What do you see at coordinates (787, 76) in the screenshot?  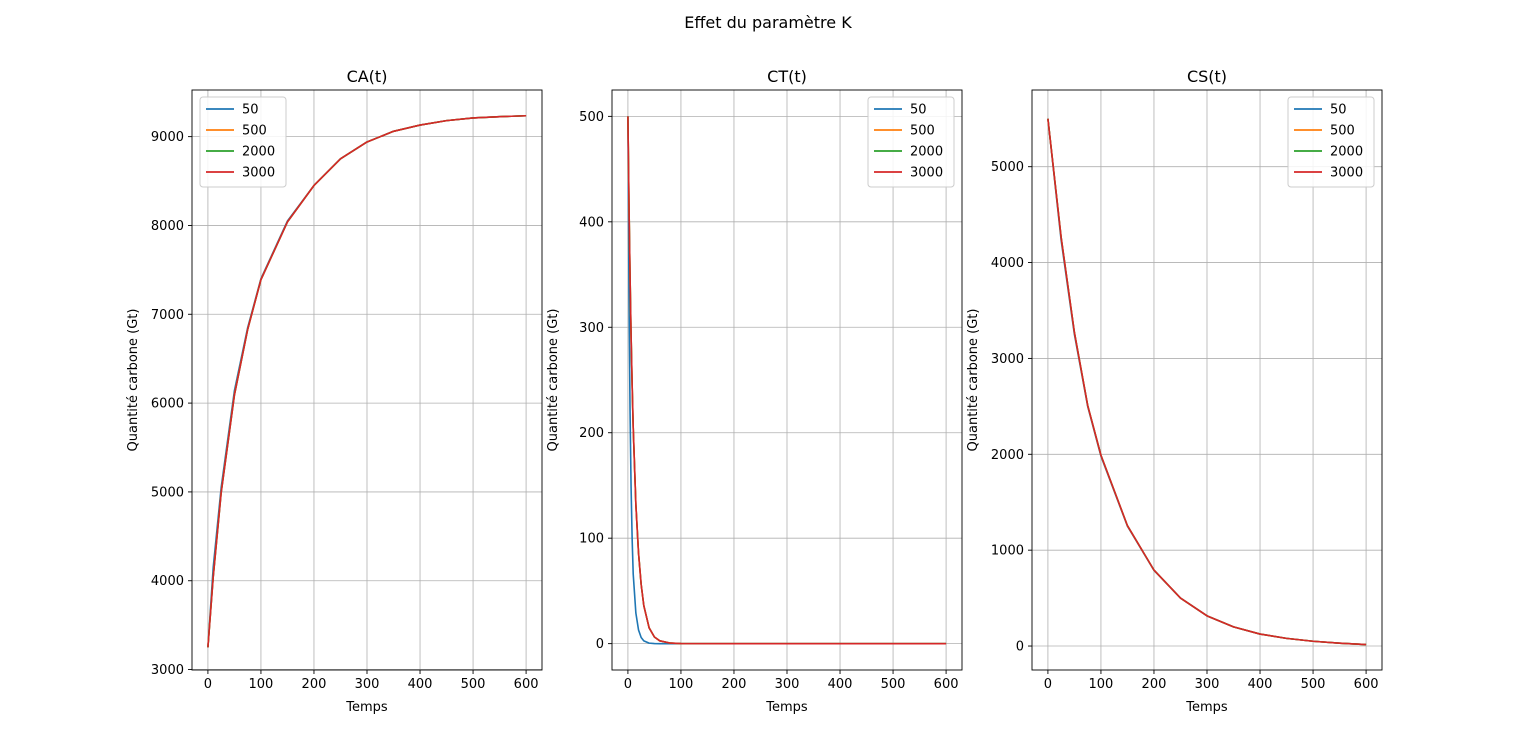 I see `subplot-title: CT(t)` at bounding box center [787, 76].